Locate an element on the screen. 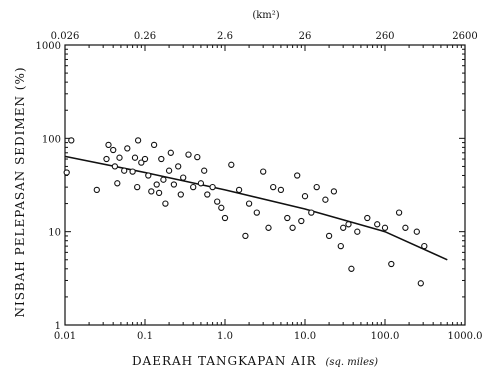 The image size is (490, 373). top-tick-label: 2.6 is located at coordinates (225, 36).